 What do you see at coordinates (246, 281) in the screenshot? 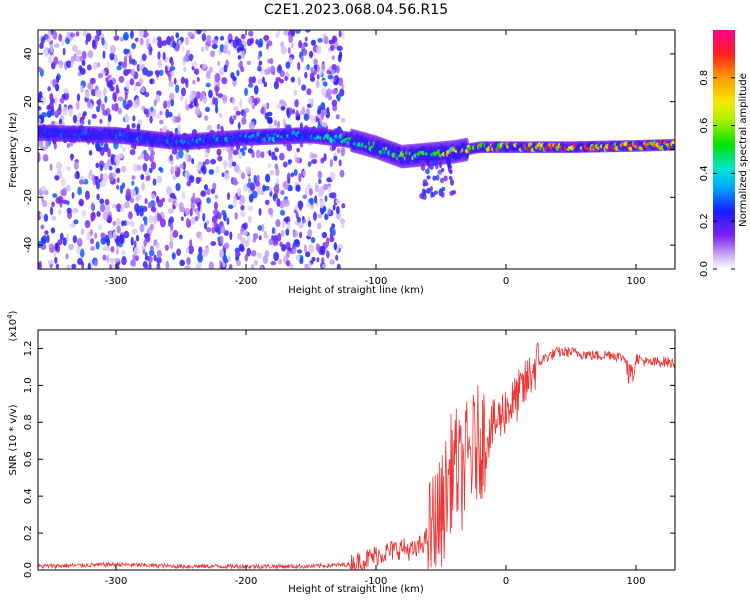
I see `x-tick-label: -200` at bounding box center [246, 281].